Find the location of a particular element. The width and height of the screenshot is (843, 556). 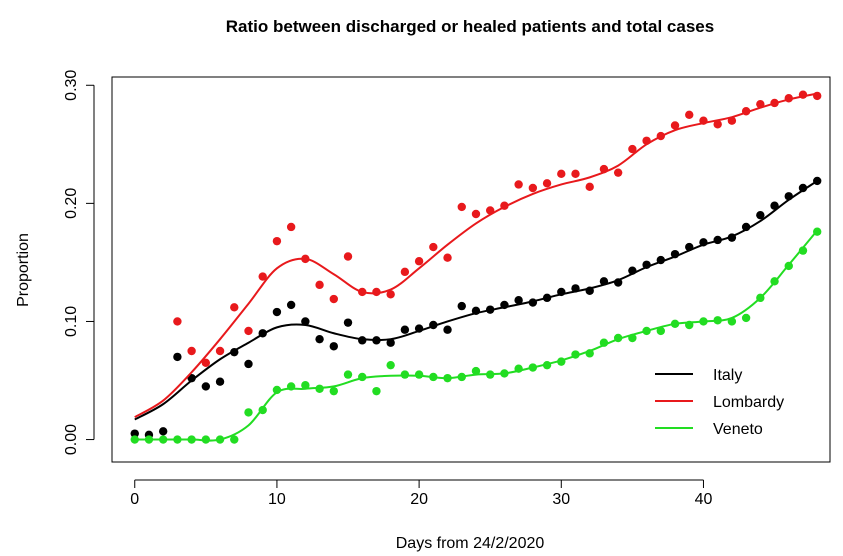

y-tick-label: 0.30 is located at coordinates (71, 85).